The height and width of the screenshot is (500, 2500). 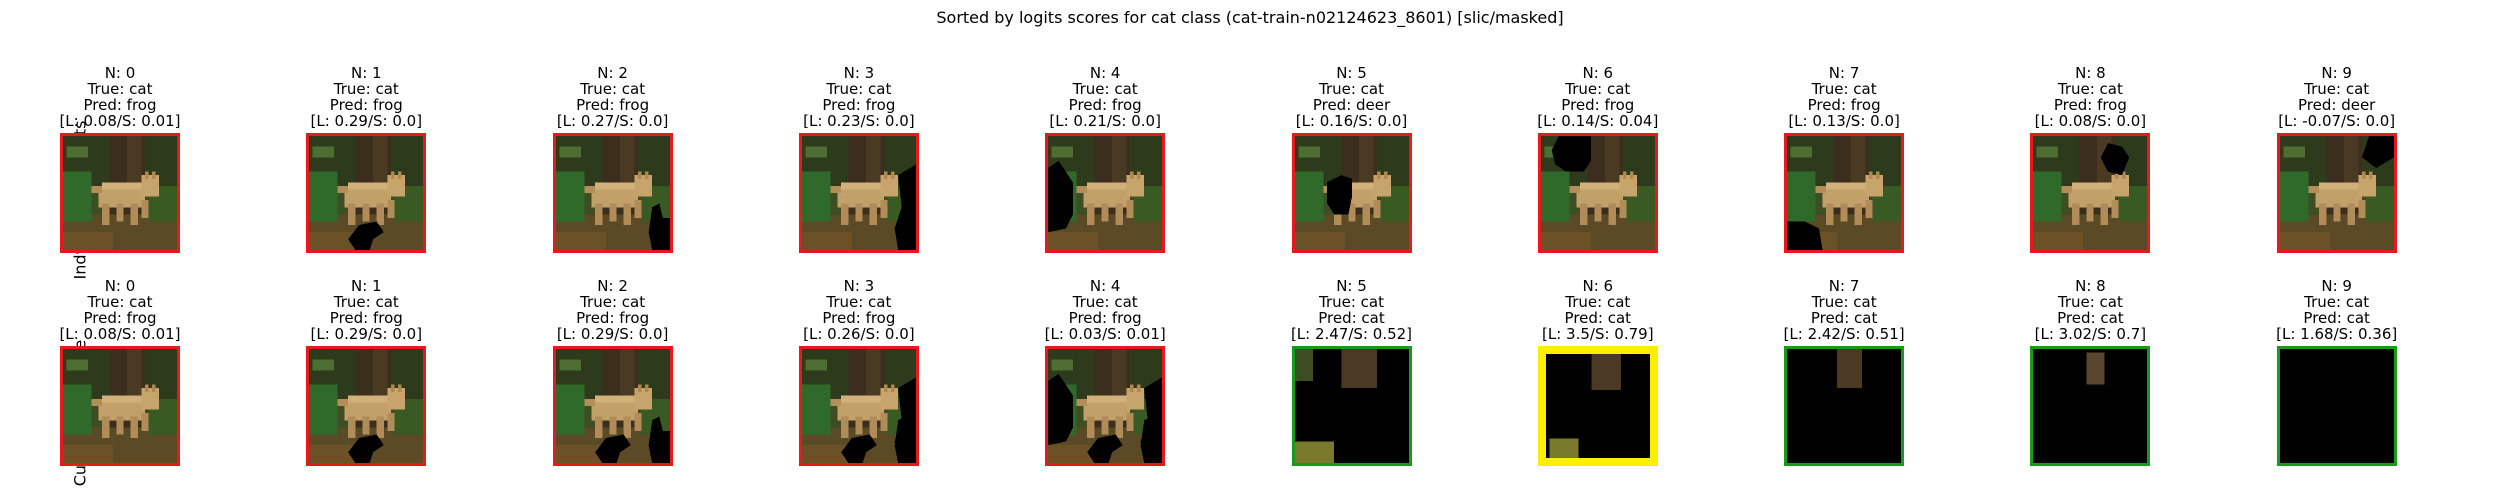 What do you see at coordinates (1598, 121) in the screenshot?
I see `caption-score: [L: 0.14/S: 0.04]` at bounding box center [1598, 121].